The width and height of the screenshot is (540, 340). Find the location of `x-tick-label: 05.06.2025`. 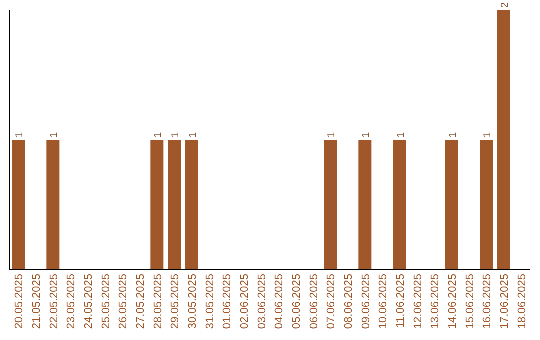

x-tick-label: 05.06.2025 is located at coordinates (297, 302).